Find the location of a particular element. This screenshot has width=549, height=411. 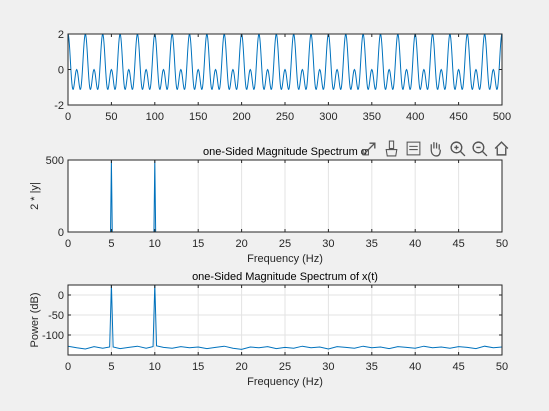

brush-icon is located at coordinates (391, 148).